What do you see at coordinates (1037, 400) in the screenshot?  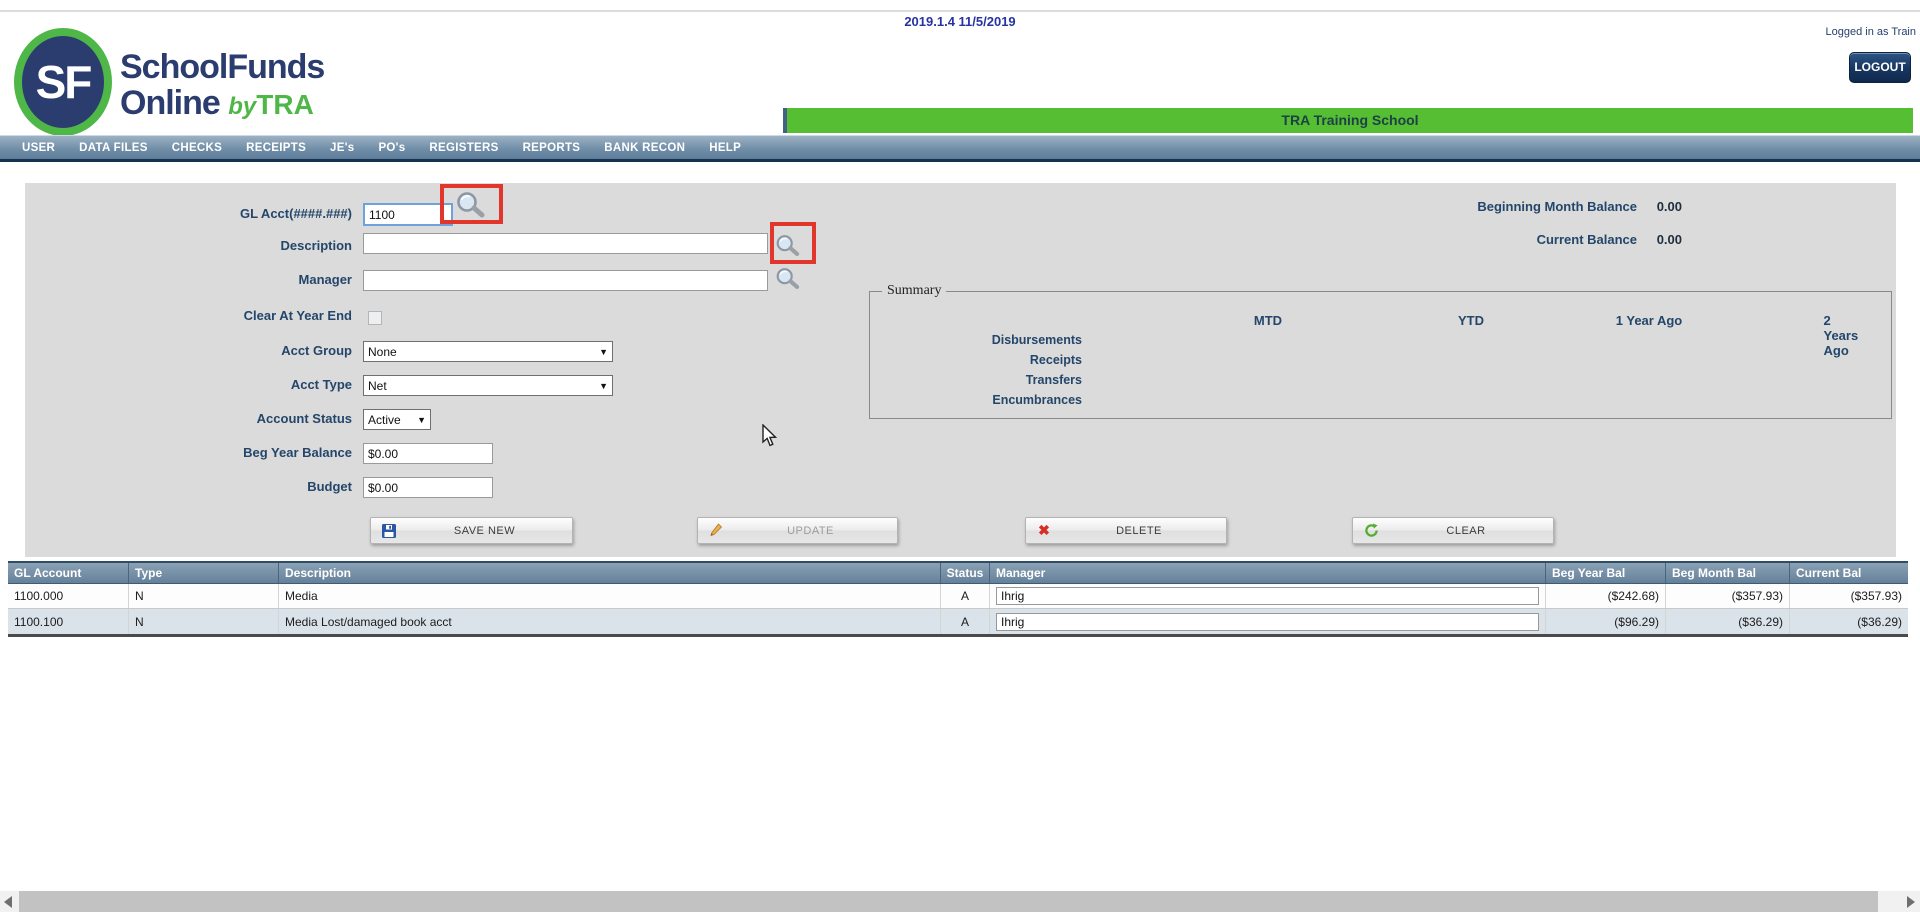 I see `summary-row-encumbrances: Encumbrances` at bounding box center [1037, 400].